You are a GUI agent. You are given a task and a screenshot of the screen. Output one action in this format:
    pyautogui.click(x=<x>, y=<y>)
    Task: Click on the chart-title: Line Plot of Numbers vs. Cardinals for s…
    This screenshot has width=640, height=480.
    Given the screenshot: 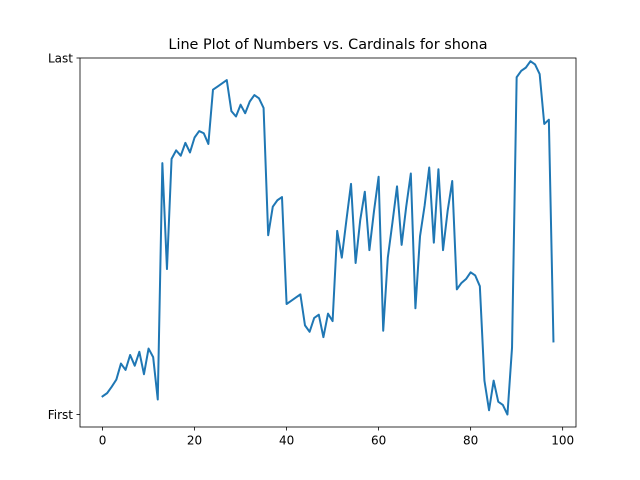 What is the action you would take?
    pyautogui.click(x=327, y=45)
    